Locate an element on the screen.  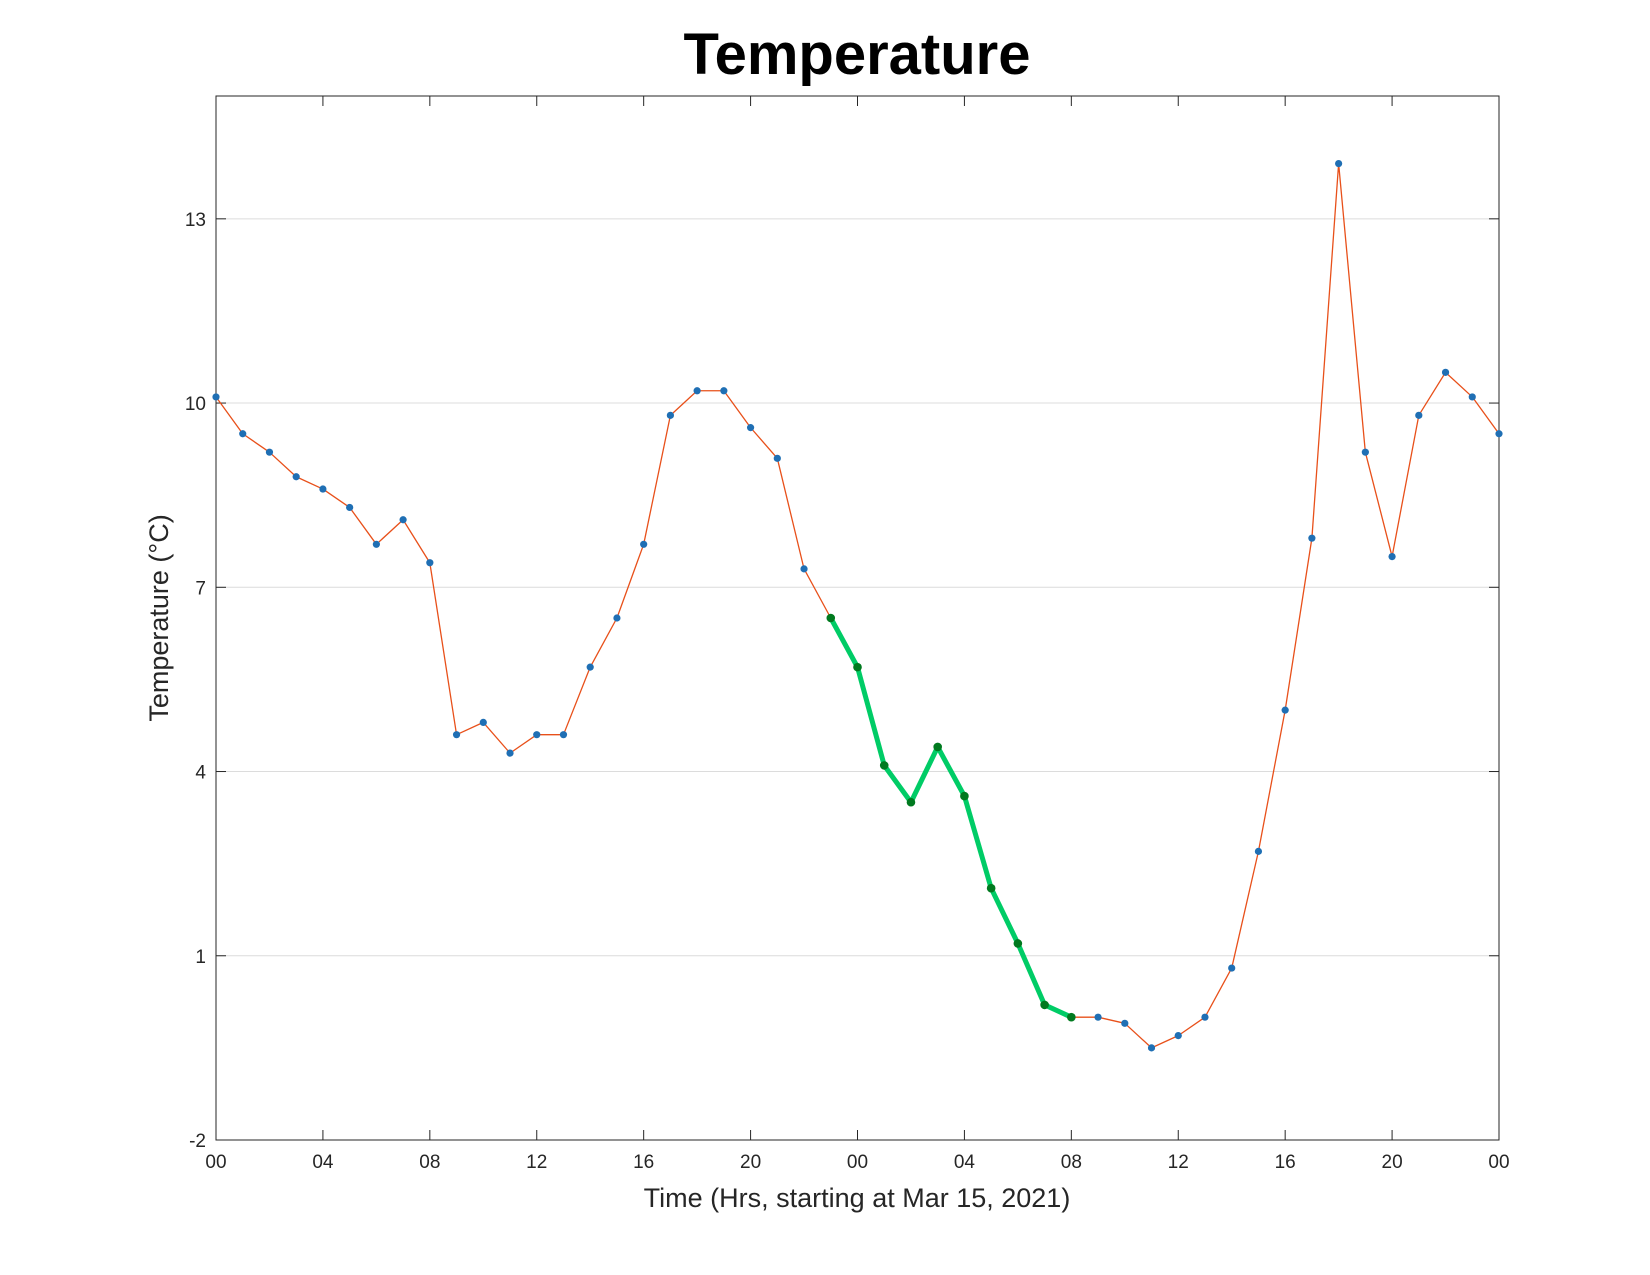
y-tick-label: -2 is located at coordinates (197, 1141).